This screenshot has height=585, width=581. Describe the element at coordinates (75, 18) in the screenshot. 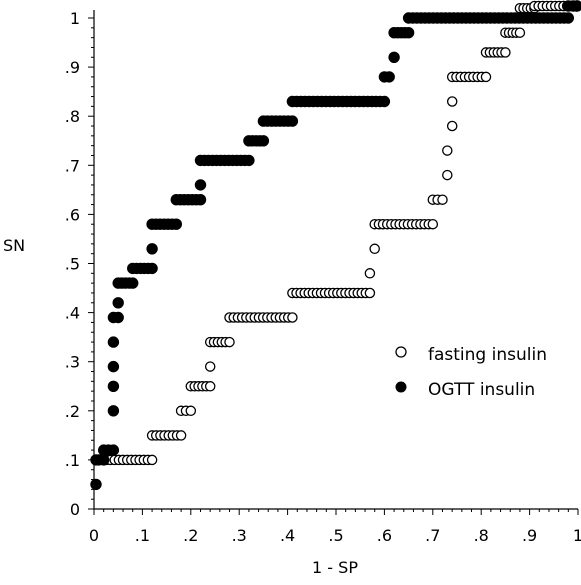

I see `y-tick-label: 1` at that location.